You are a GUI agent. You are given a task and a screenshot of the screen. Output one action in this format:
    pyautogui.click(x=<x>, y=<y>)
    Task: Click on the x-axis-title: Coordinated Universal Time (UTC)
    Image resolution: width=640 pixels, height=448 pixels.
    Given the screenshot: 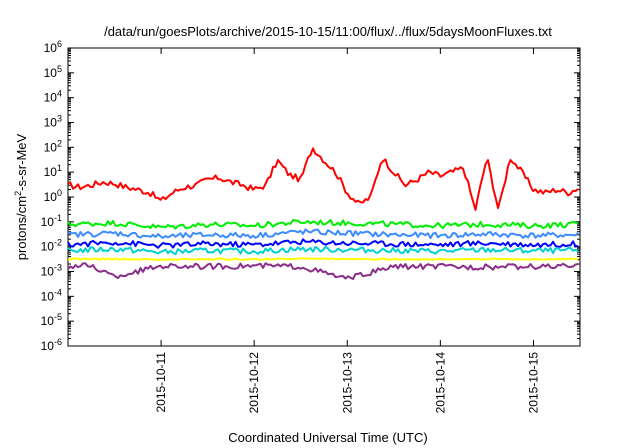 What is the action you would take?
    pyautogui.click(x=327, y=437)
    